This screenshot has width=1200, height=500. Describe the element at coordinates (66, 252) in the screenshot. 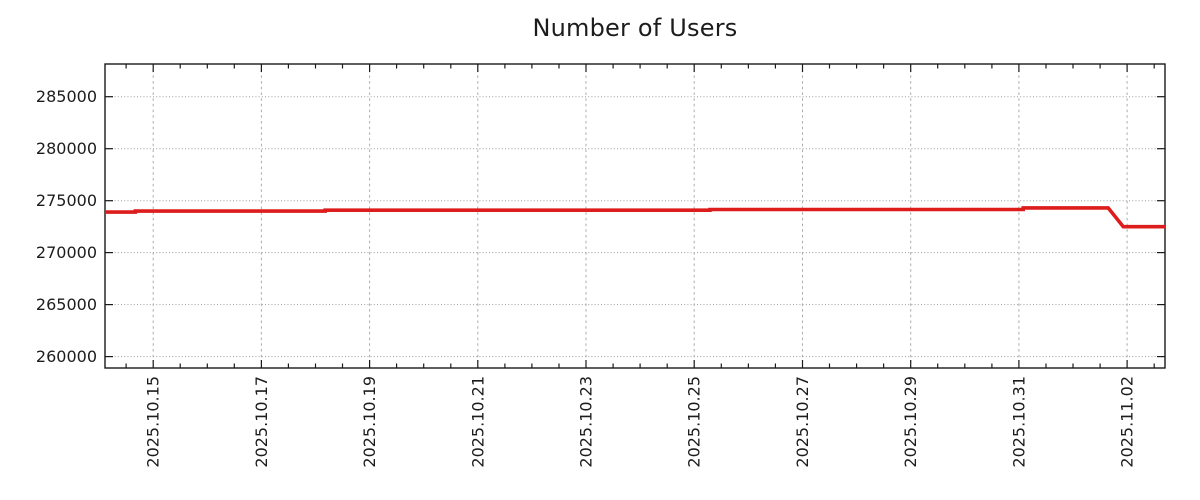

I see `y-tick-label: 270000` at that location.